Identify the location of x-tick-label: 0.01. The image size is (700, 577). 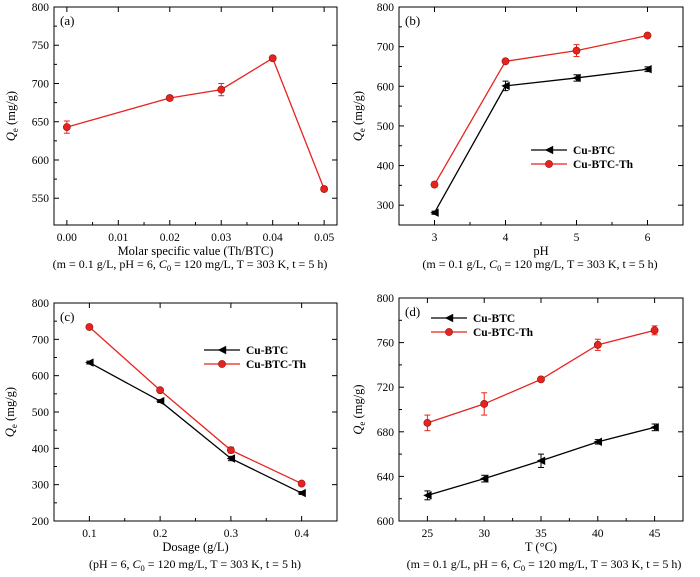
(118, 238).